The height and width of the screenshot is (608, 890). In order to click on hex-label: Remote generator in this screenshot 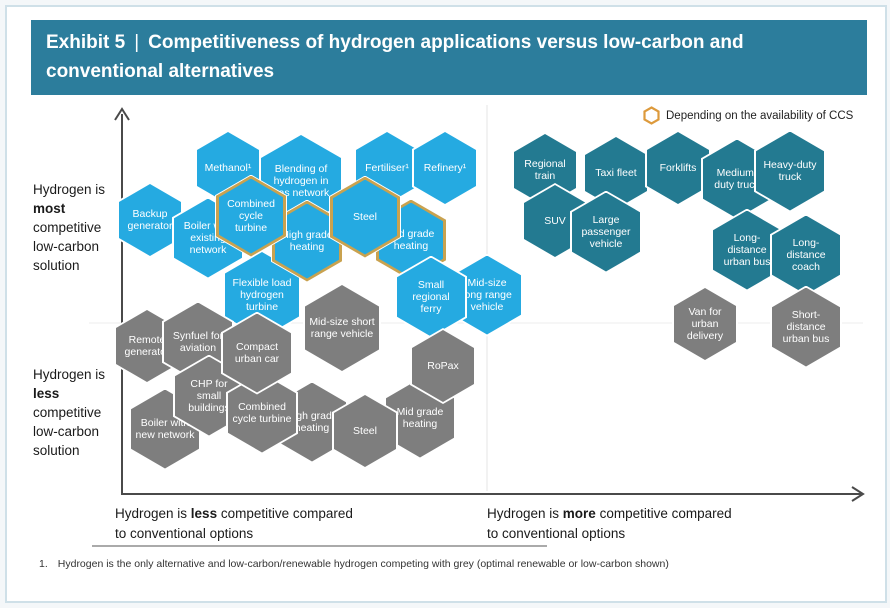, I will do `click(147, 345)`.